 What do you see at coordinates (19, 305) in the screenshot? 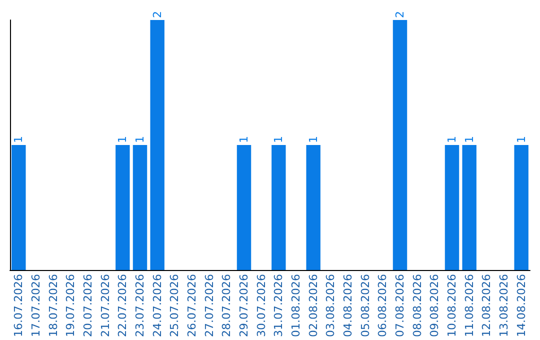
I see `x-tick-label: 16.07.2026` at bounding box center [19, 305].